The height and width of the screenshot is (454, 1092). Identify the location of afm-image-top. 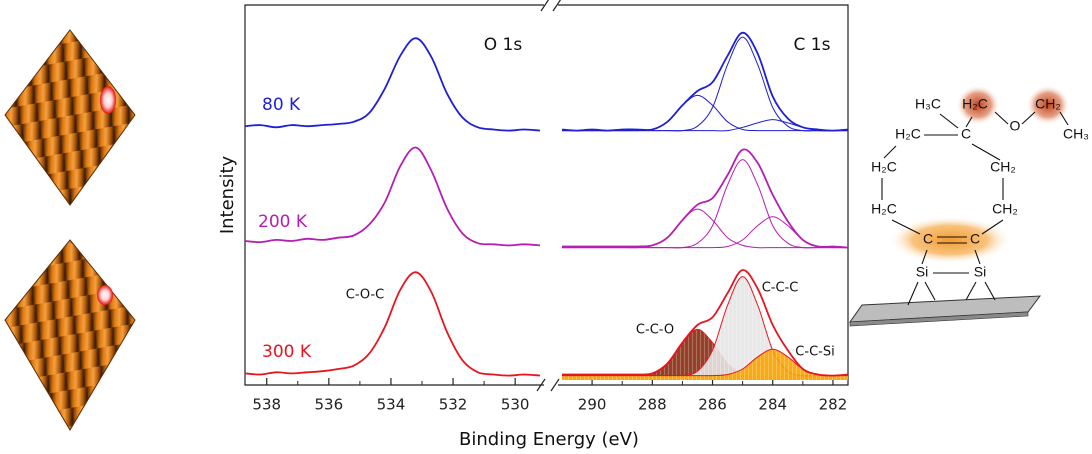
(70, 117).